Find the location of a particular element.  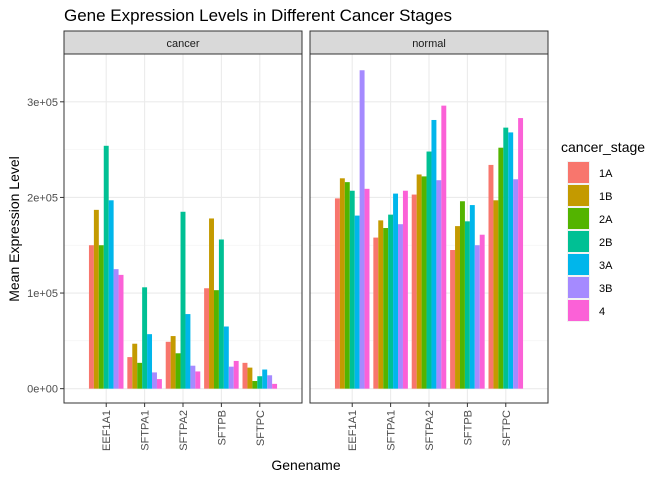

bar-cancer-SFTPC-3A is located at coordinates (265, 379).